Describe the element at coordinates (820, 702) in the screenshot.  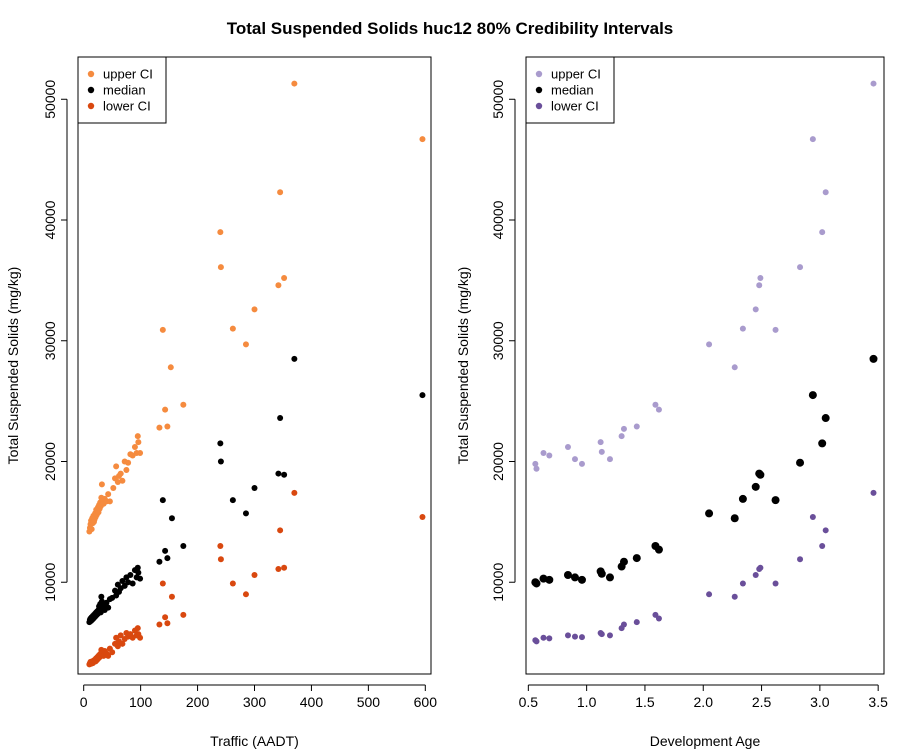
I see `x-tick-label: 3.0` at that location.